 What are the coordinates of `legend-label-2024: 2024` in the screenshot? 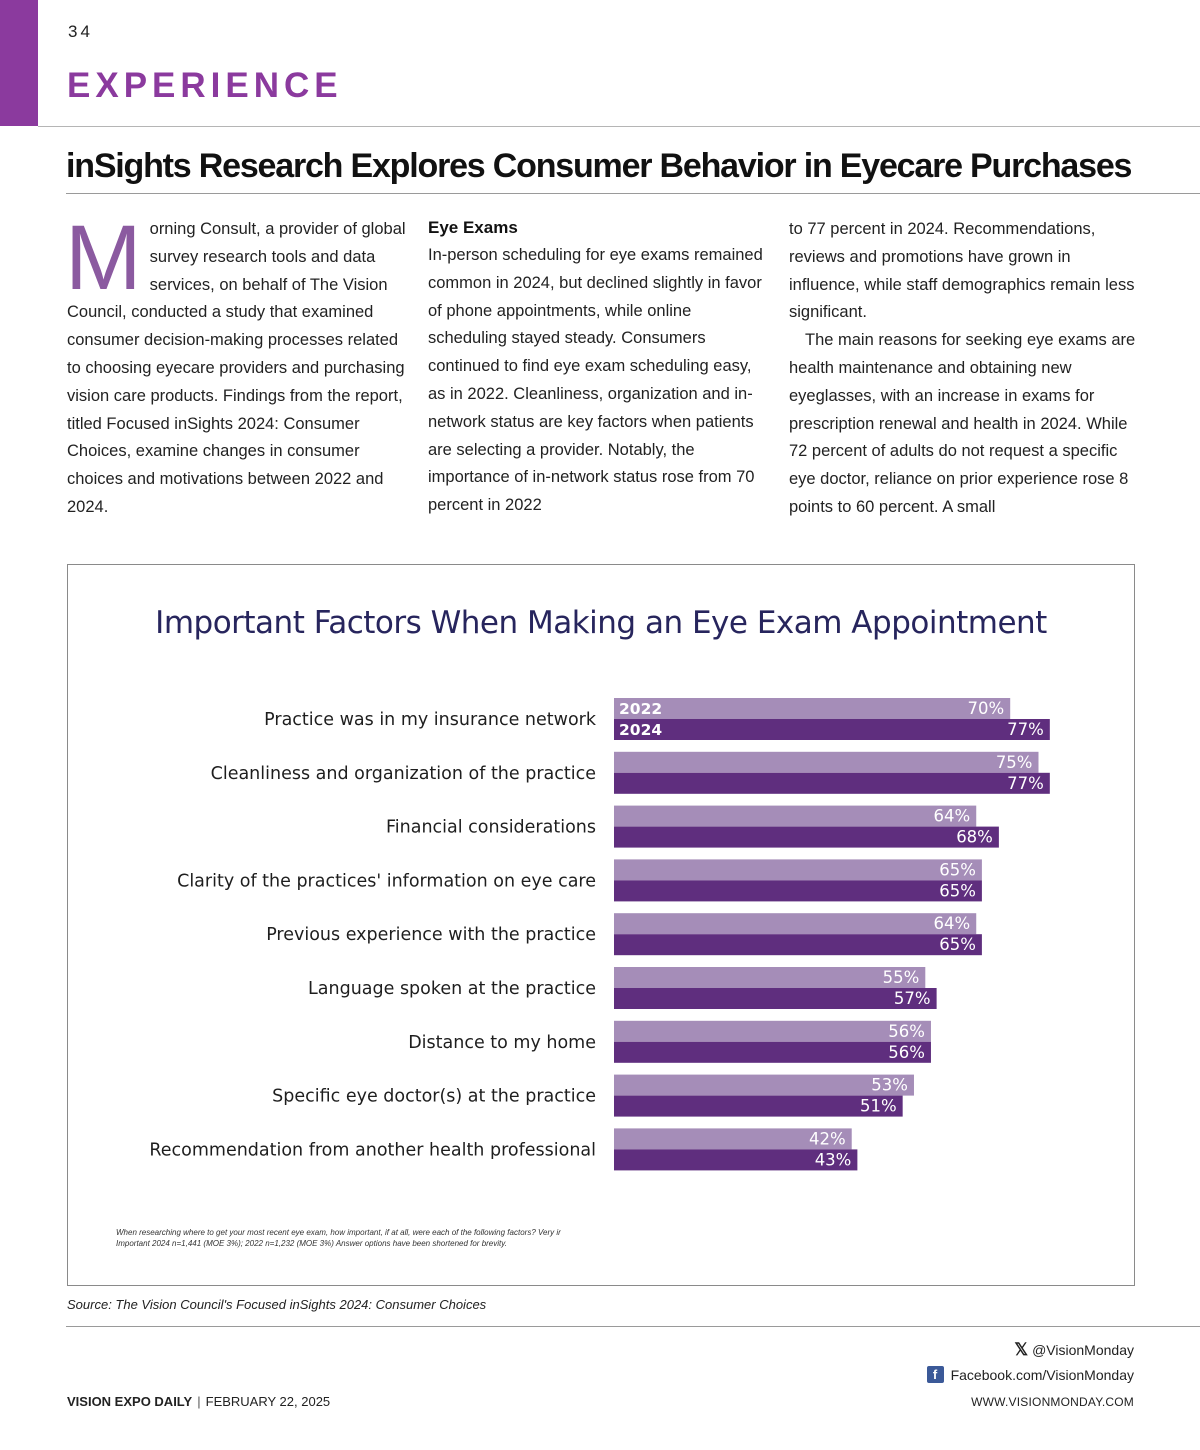 It's located at (640, 730).